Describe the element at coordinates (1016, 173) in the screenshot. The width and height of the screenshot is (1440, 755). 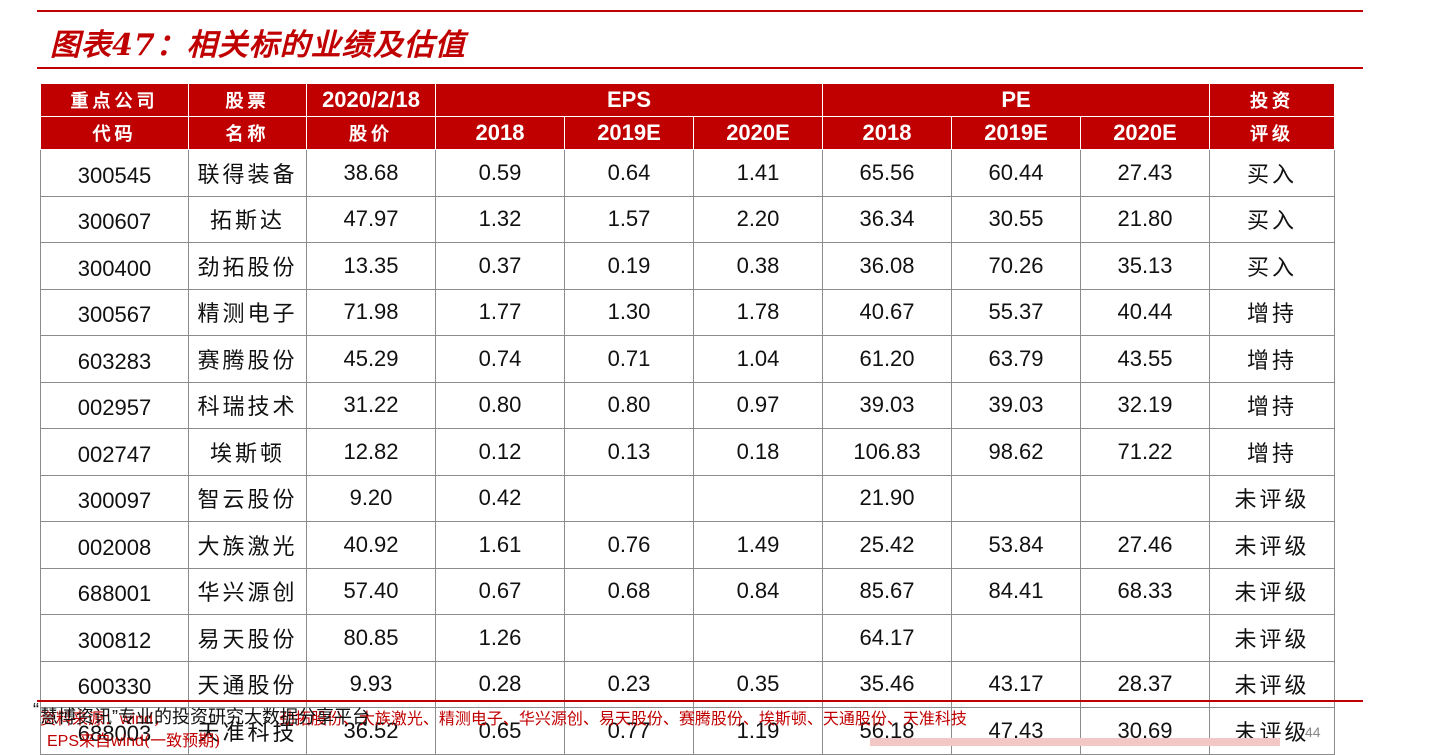
I see `cell-pe-2019e: 60.44` at that location.